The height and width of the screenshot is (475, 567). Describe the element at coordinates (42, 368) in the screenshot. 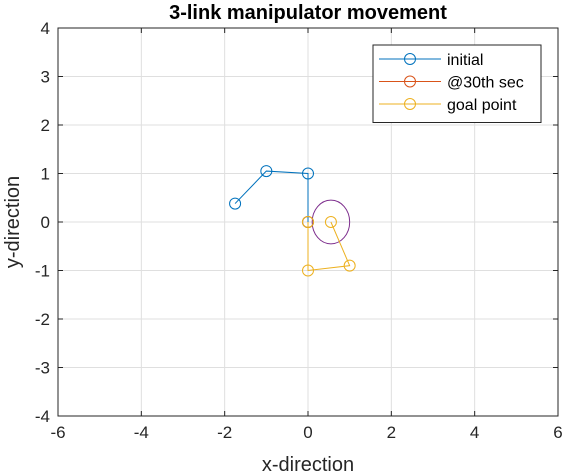

I see `y-tick-label: -3` at that location.